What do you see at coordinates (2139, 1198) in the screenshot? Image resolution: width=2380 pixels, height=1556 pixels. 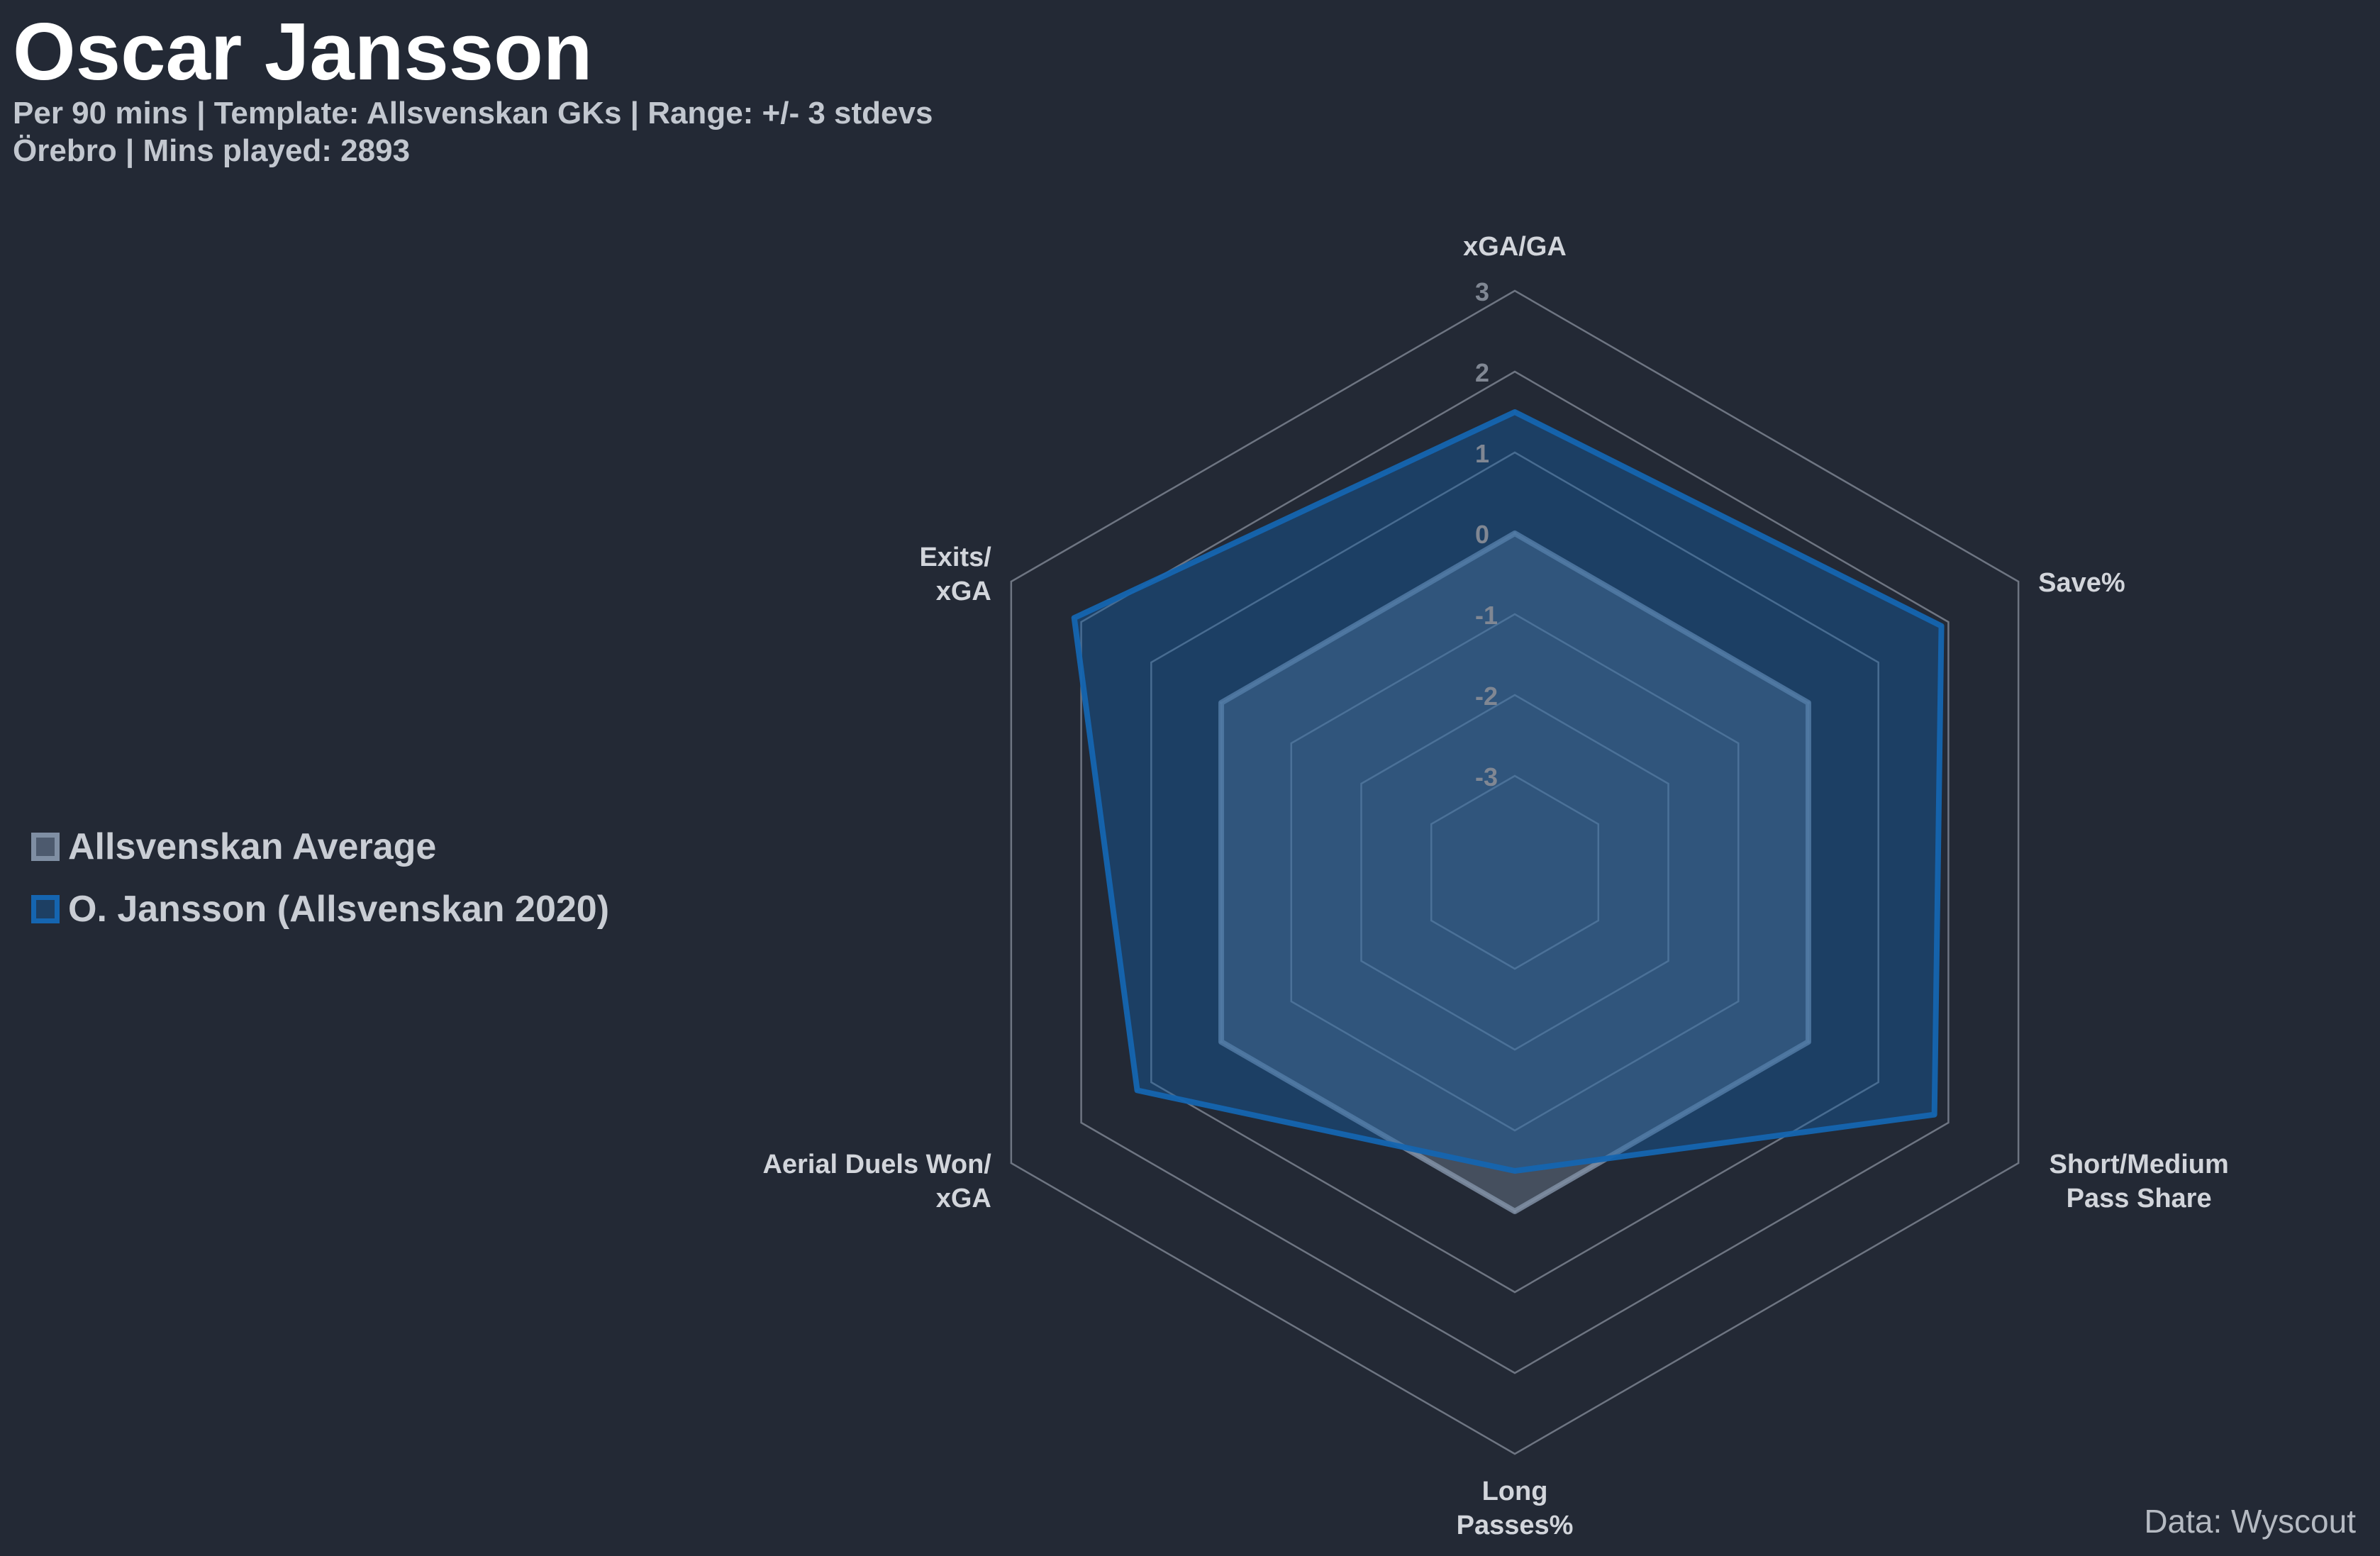 I see `axis-label-2: Pass Share` at bounding box center [2139, 1198].